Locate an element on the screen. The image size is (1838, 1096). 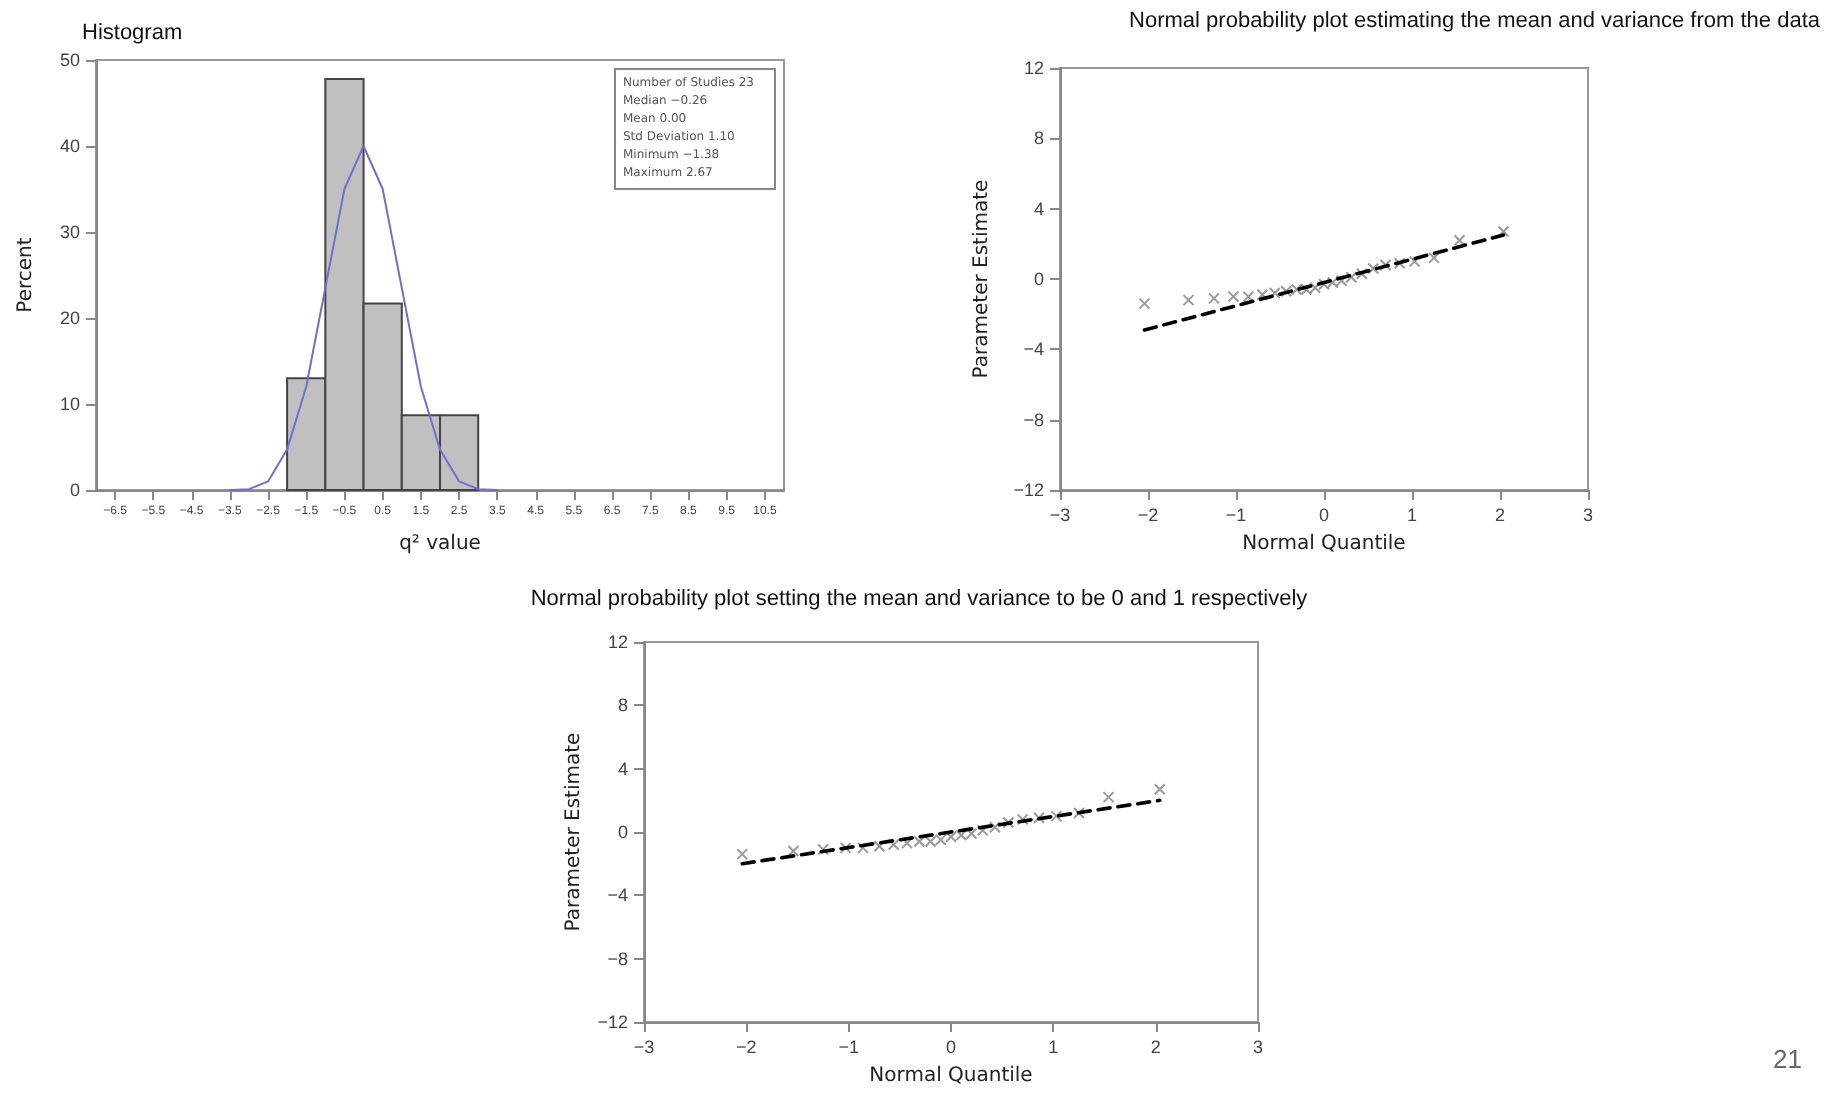
y-tick-label: 10 is located at coordinates (69, 404).